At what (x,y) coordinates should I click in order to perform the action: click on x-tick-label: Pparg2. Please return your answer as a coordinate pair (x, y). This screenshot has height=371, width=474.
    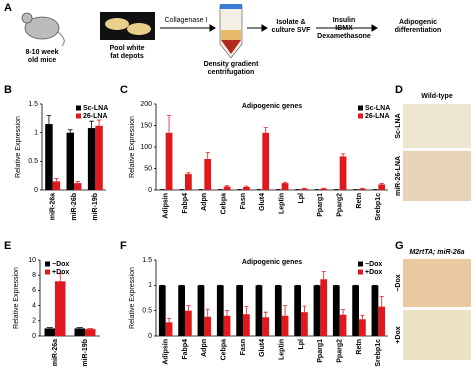
    Looking at the image, I should click on (340, 351).